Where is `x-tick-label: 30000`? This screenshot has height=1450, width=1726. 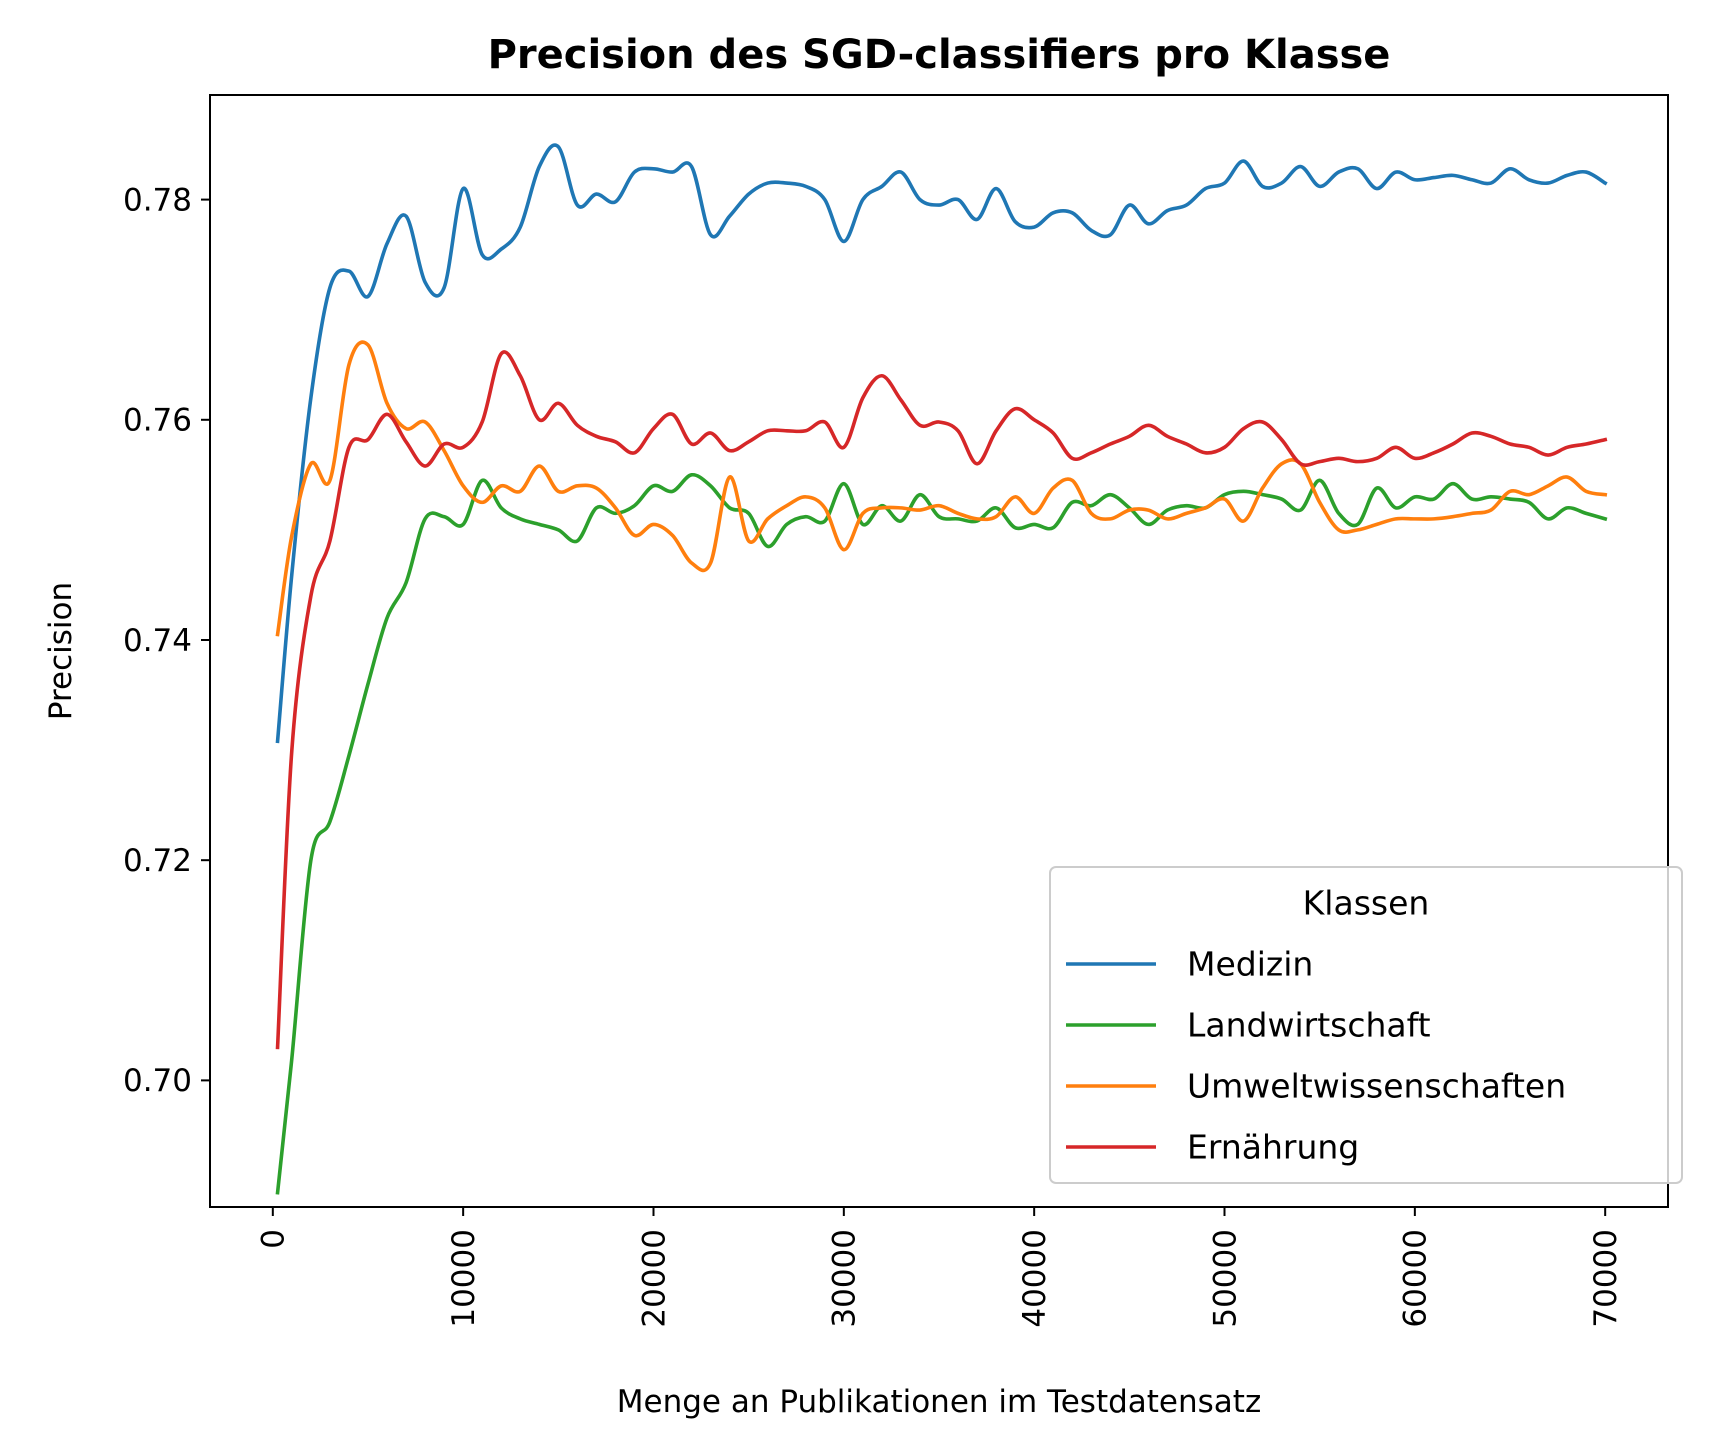
x-tick-label: 30000 is located at coordinates (845, 1278).